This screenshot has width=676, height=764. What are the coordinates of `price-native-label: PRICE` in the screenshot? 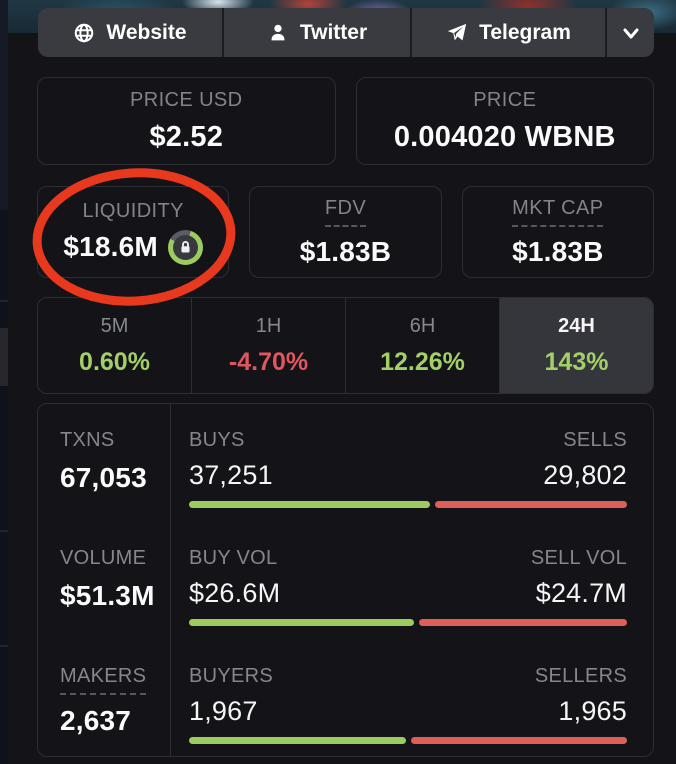 It's located at (505, 99).